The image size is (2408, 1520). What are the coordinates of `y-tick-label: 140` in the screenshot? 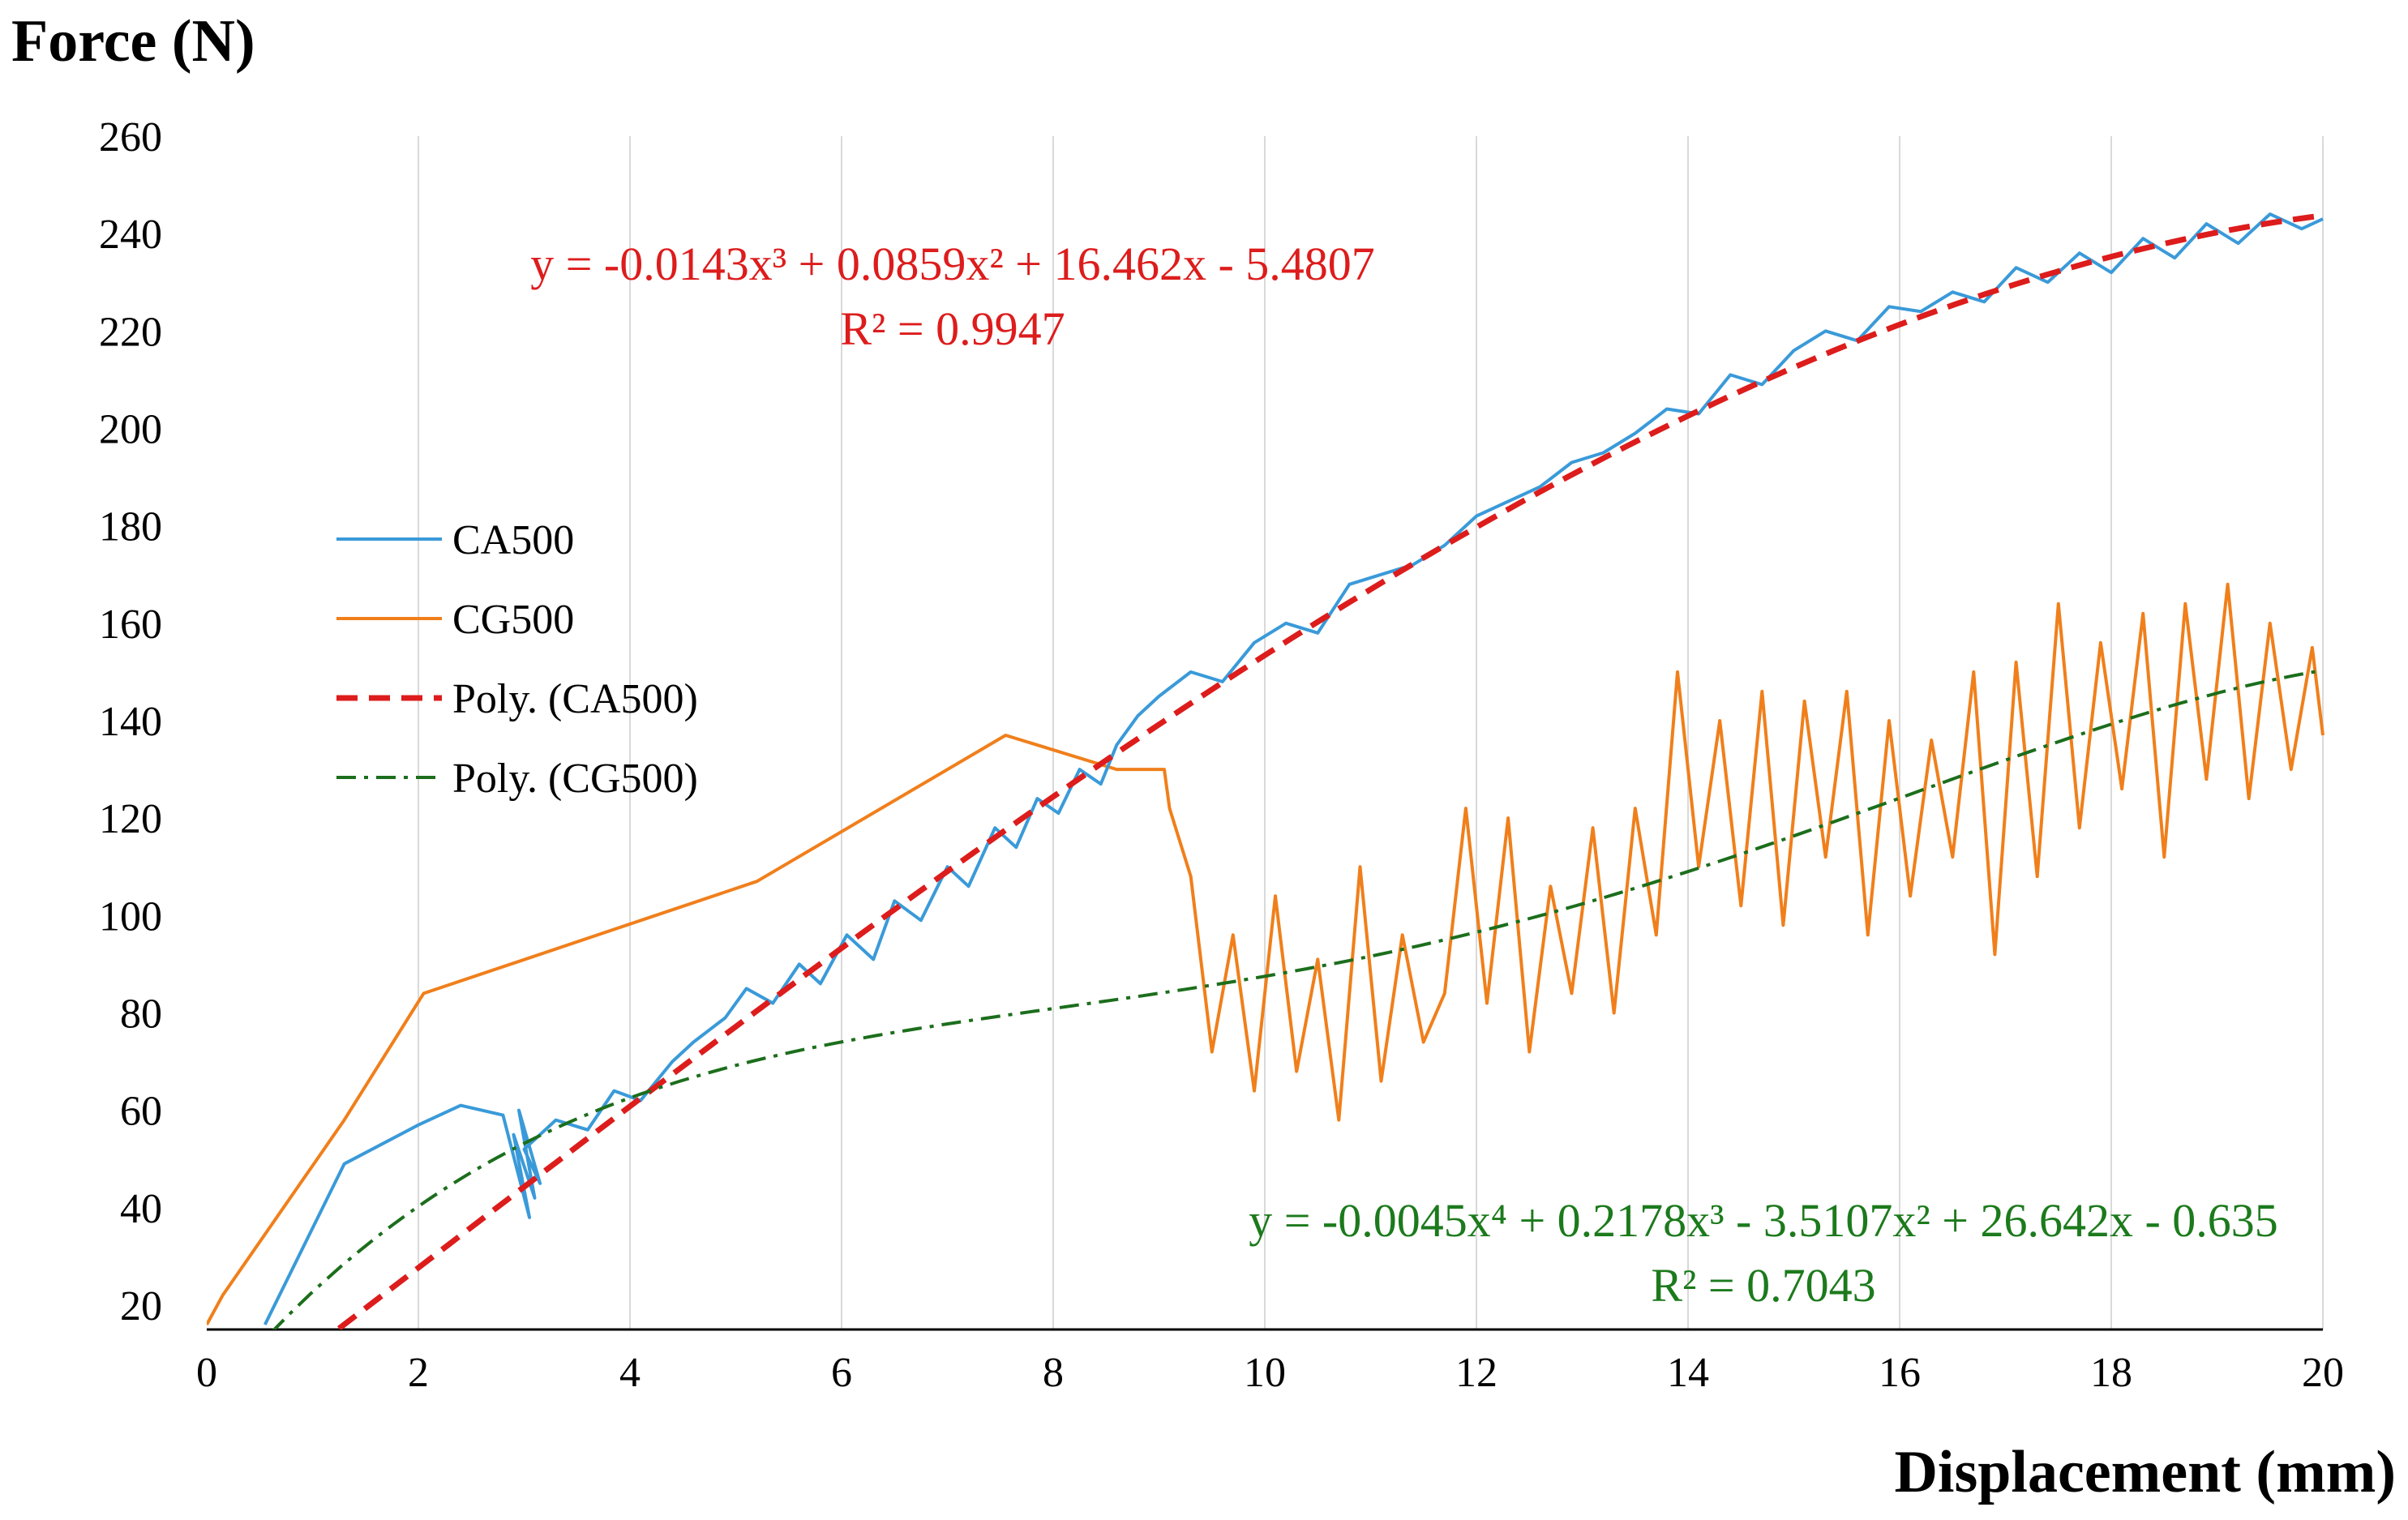 It's located at (131, 722).